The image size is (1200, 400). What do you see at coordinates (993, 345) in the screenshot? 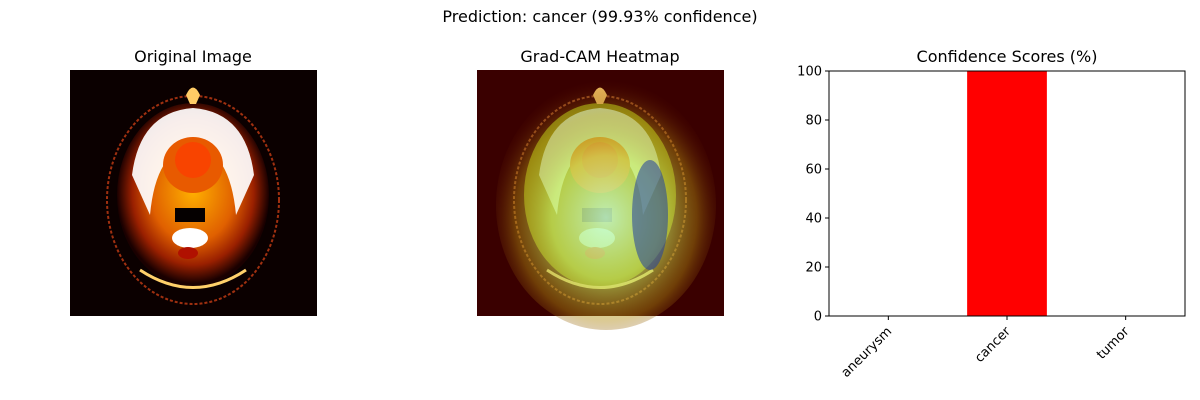
I see `x-tick-label-cancer: cancer` at bounding box center [993, 345].